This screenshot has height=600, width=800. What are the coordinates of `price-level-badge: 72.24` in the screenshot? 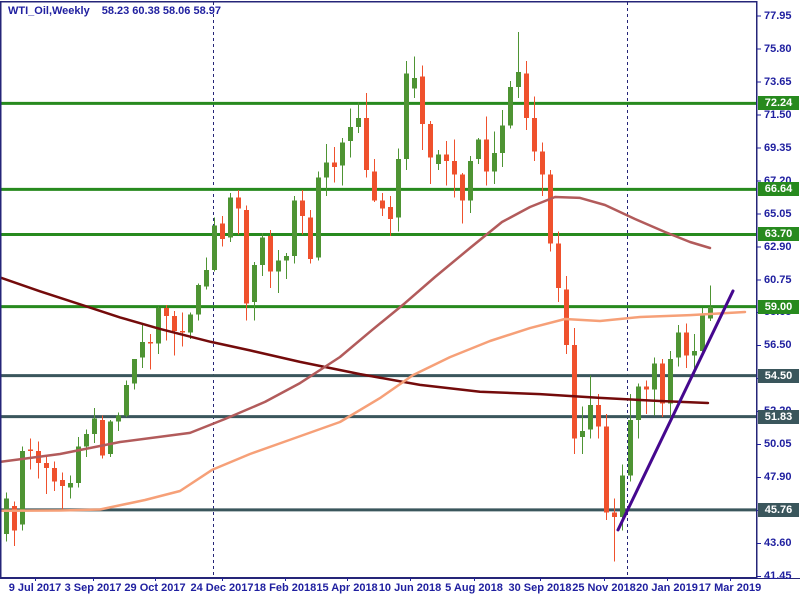 It's located at (778, 103).